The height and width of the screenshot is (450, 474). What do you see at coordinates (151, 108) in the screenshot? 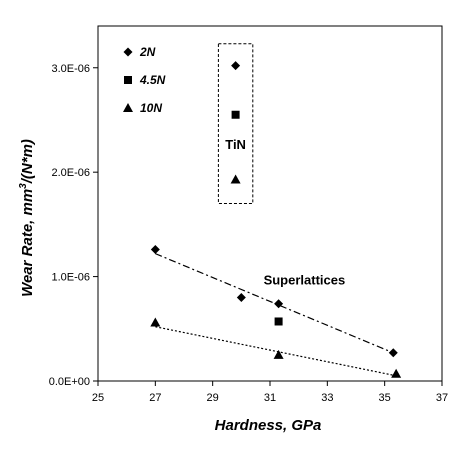
I see `legend-label: 10N` at bounding box center [151, 108].